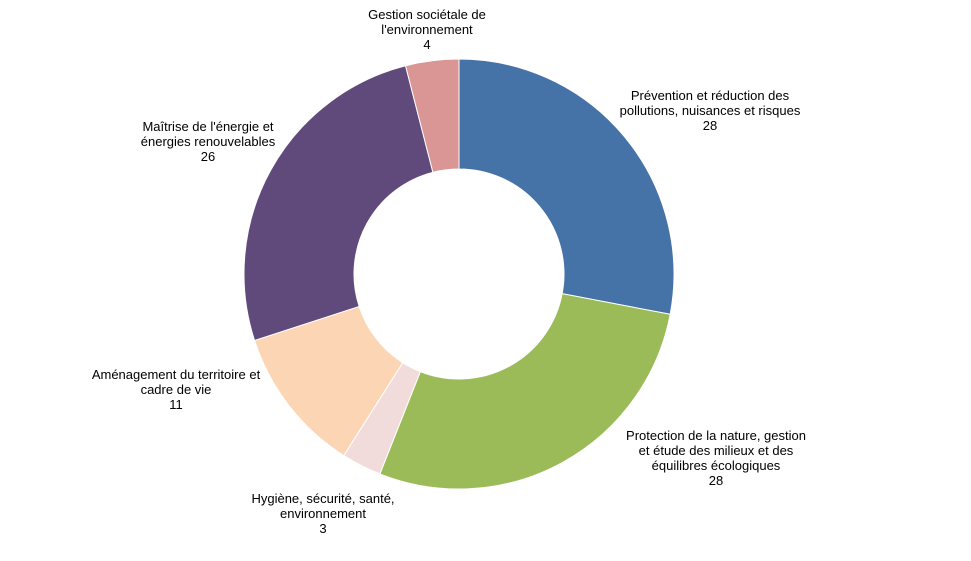 The width and height of the screenshot is (971, 561). I want to click on label-line: Aménagement du territoire et, so click(176, 374).